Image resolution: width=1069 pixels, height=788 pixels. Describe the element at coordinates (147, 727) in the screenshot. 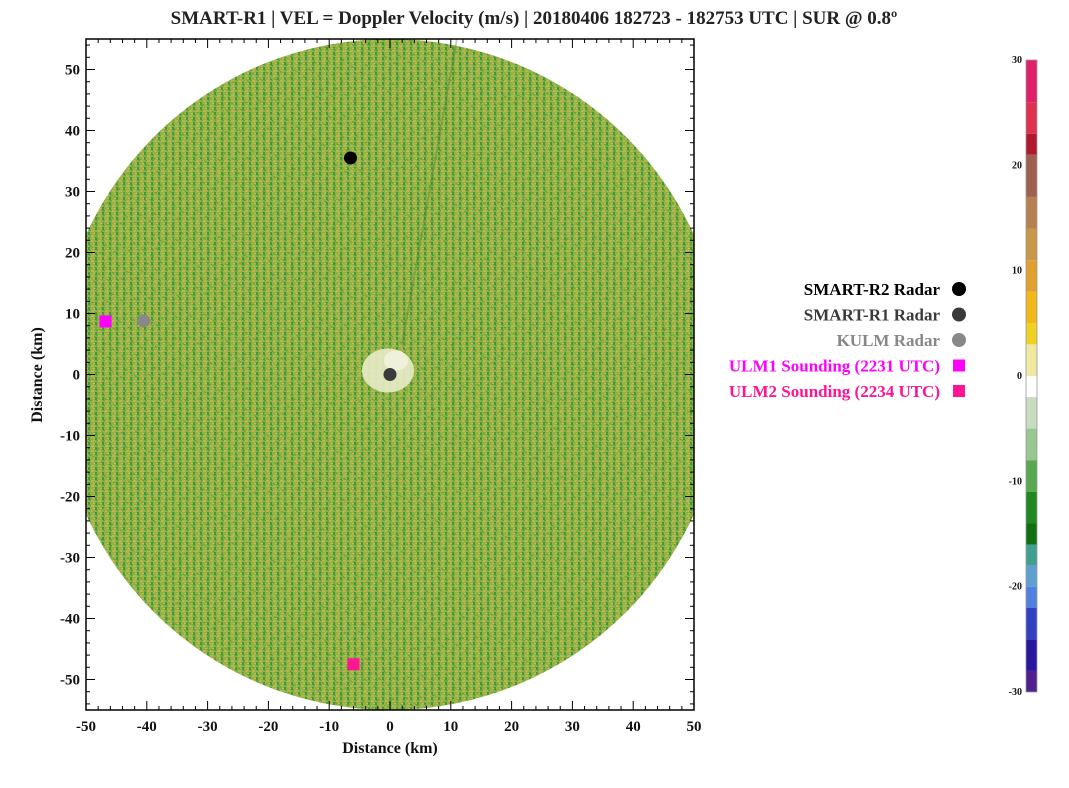

I see `x-tick-label: -40` at that location.